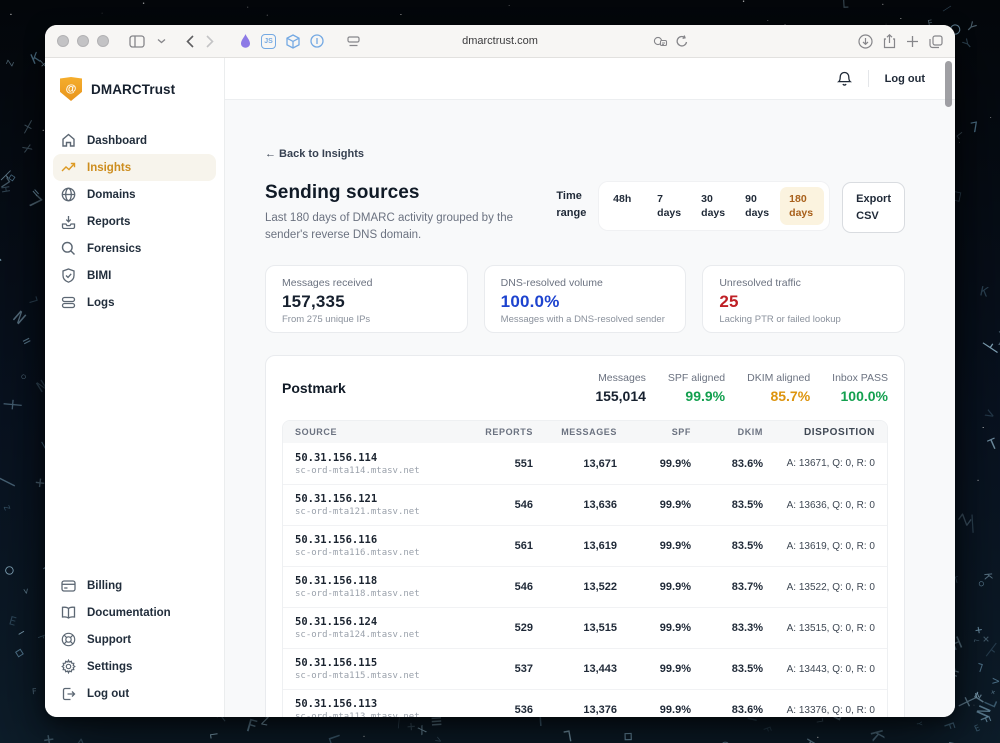  I want to click on time-range-option-30d: 30 days, so click(713, 206).